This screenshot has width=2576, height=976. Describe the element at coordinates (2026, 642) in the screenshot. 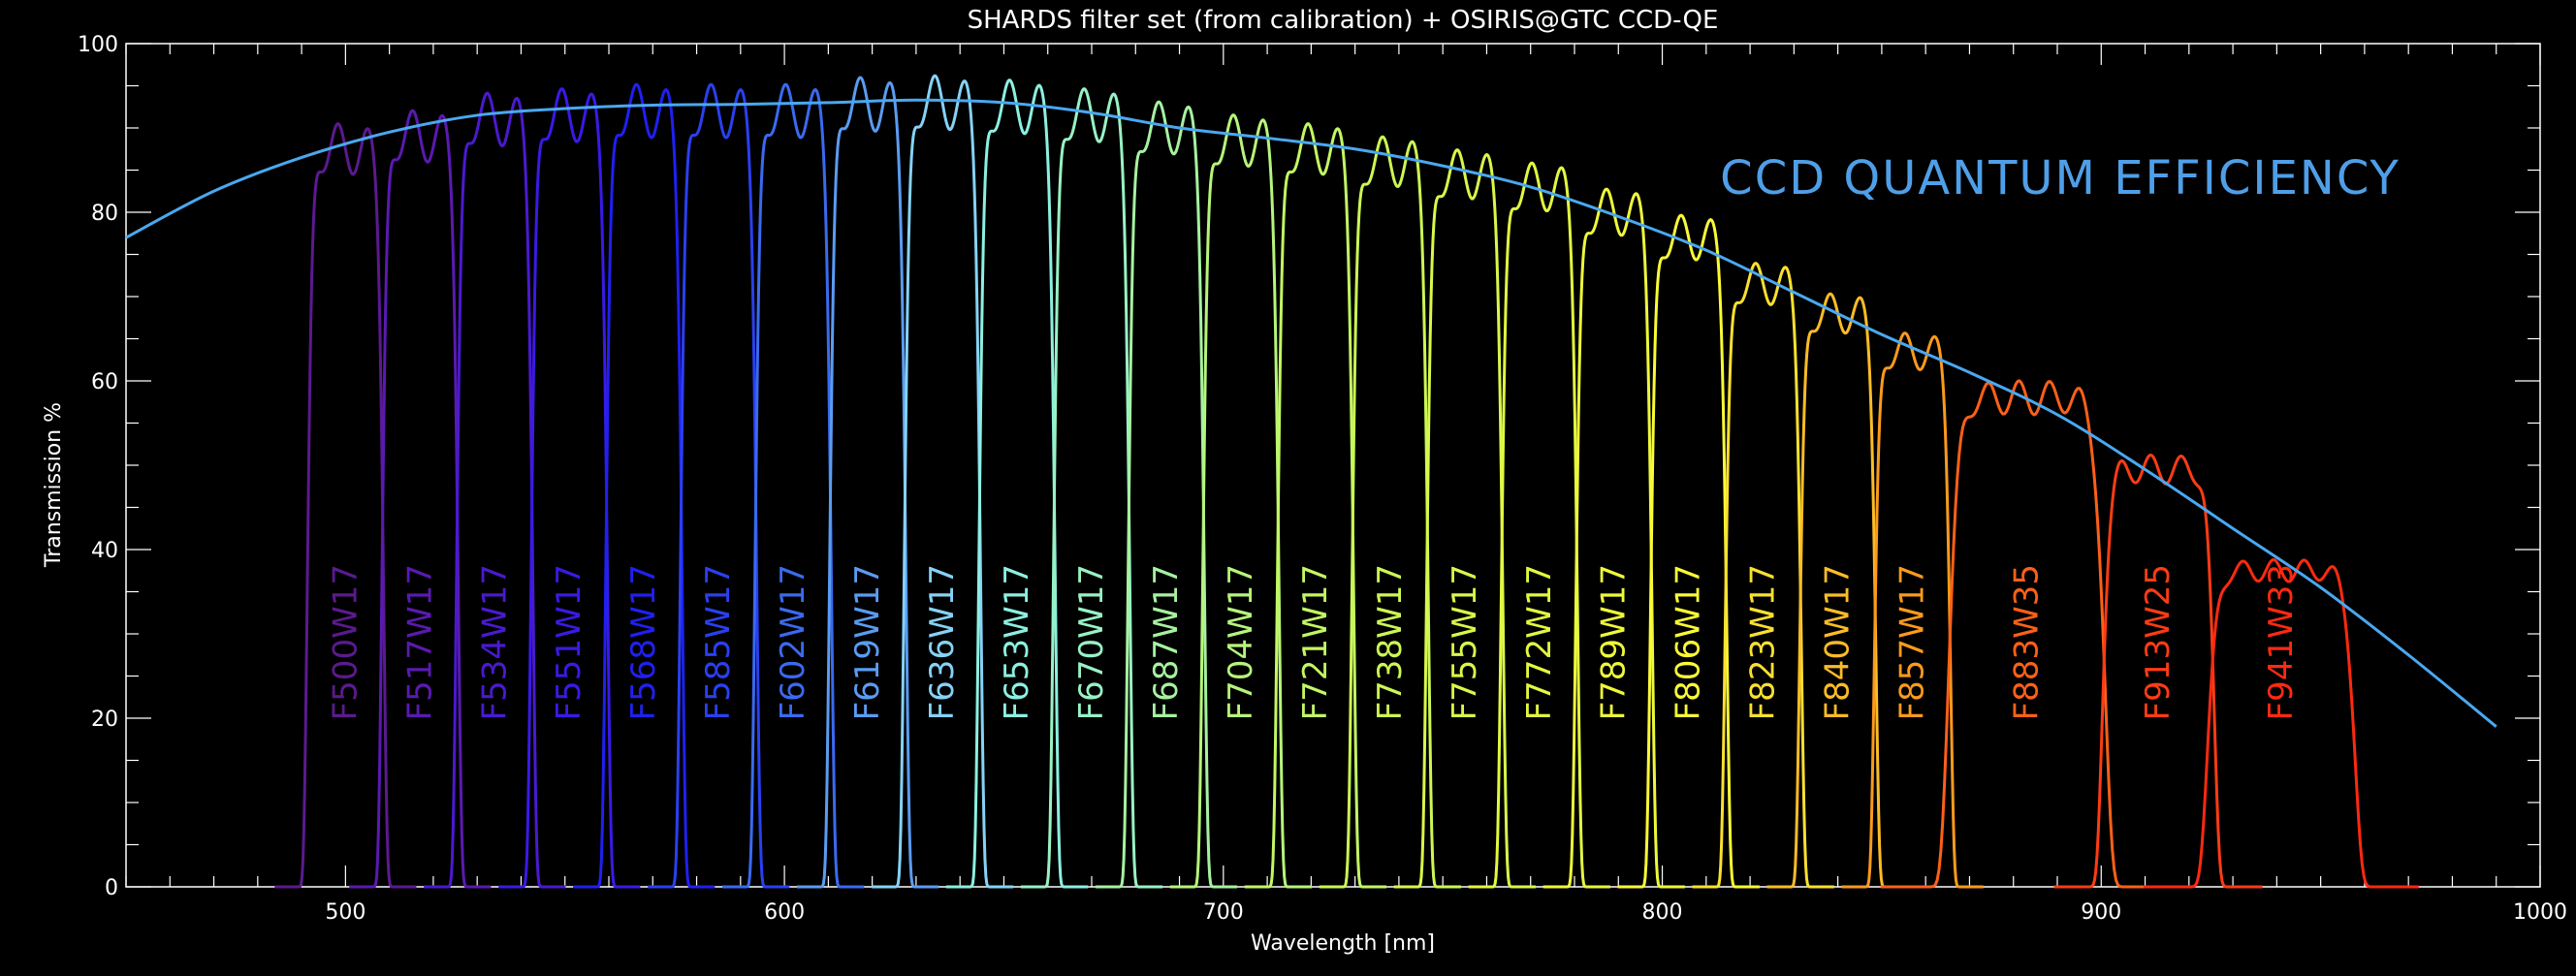

I see `filter-label-f883w35: F883W35` at that location.